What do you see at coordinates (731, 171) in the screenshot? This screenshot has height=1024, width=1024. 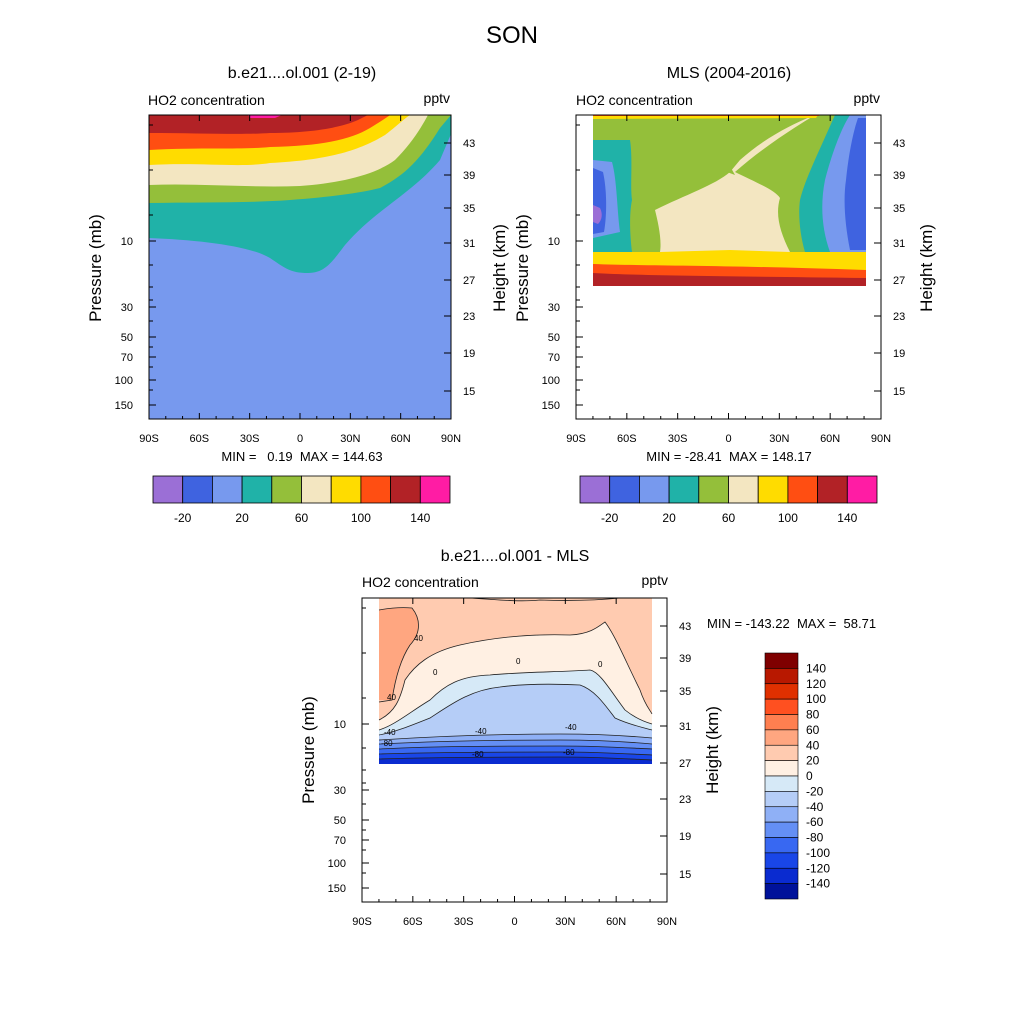 I see `band-green-spot` at bounding box center [731, 171].